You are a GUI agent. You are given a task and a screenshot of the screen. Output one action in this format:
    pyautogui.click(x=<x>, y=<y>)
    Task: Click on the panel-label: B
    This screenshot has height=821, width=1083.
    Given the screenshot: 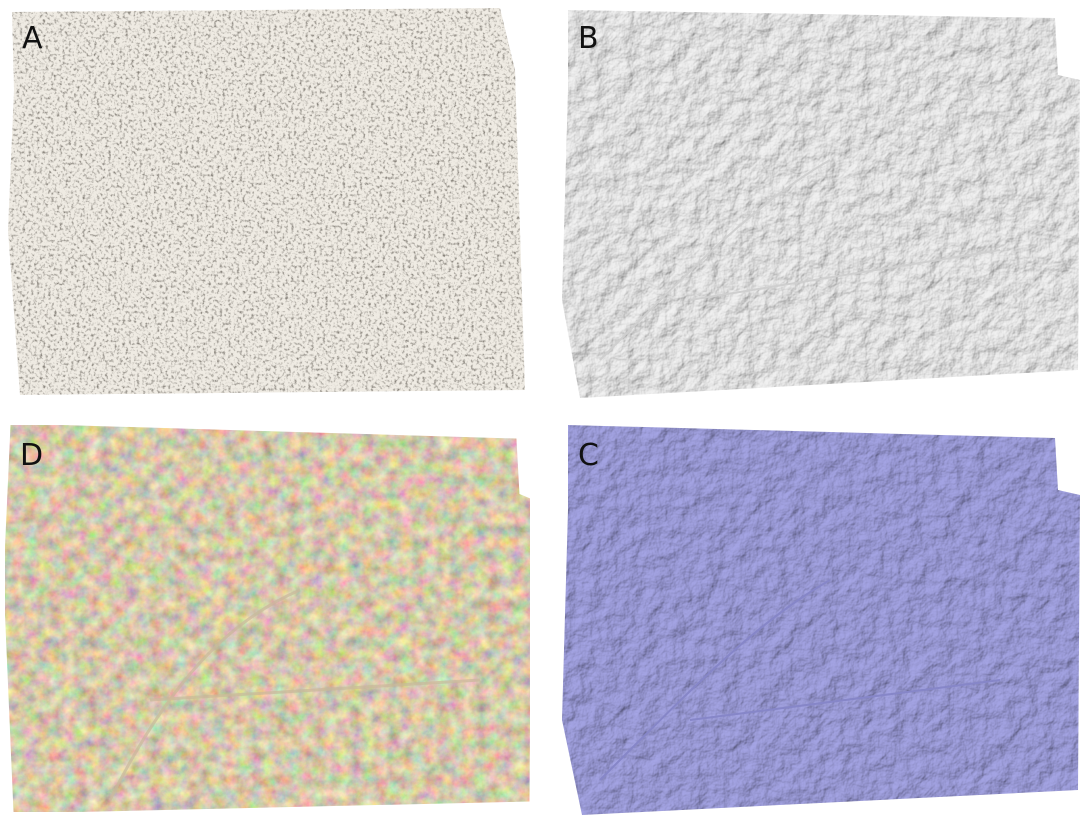 What is the action you would take?
    pyautogui.click(x=588, y=38)
    